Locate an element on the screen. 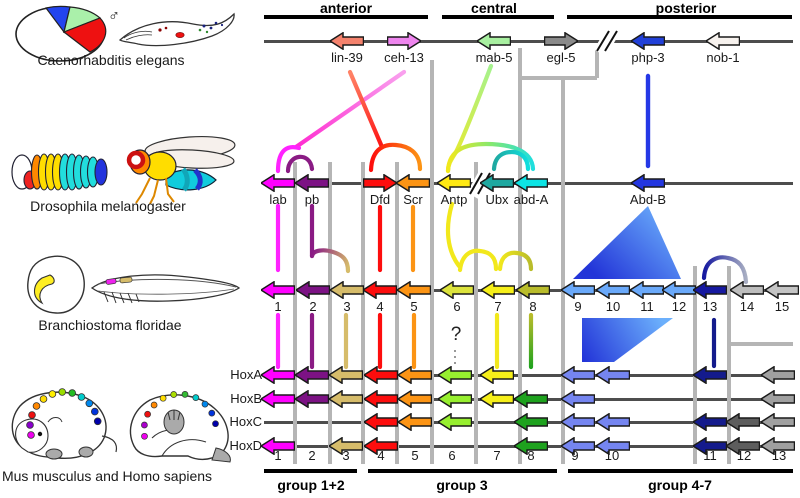 Image resolution: width=800 pixels, height=498 pixels. gene-label-13: 13 is located at coordinates (710, 306).